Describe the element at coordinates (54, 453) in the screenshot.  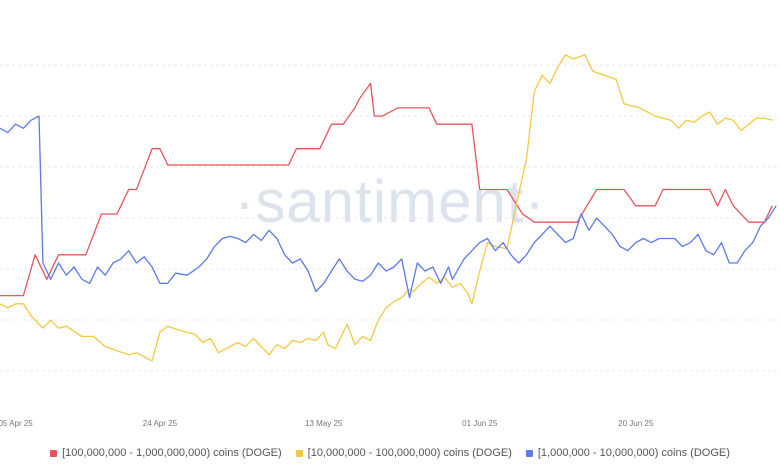
I see `legend-swatch-red` at that location.